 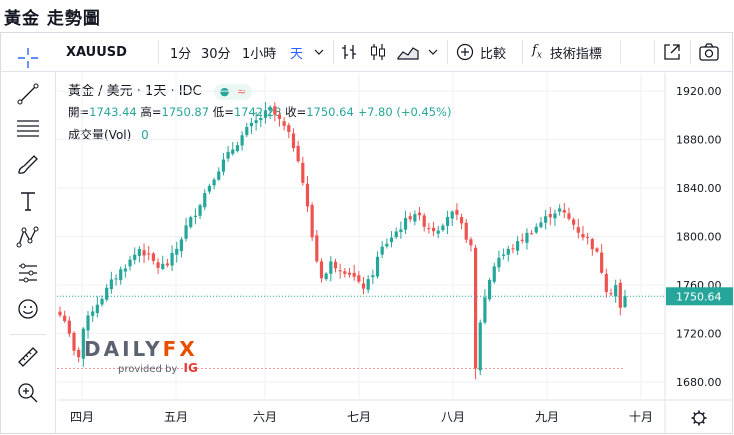 I want to click on bar-style-button, so click(x=350, y=52).